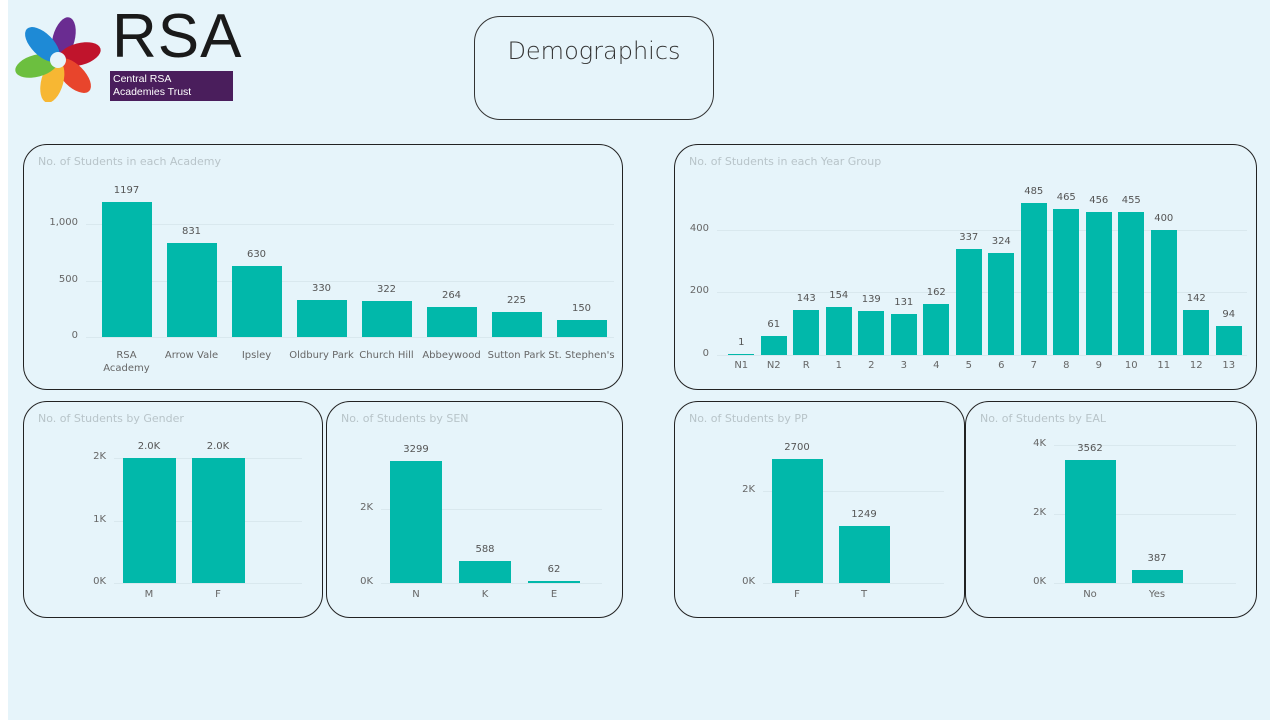 The height and width of the screenshot is (720, 1280). Describe the element at coordinates (936, 293) in the screenshot. I see `data-label: 162` at that location.